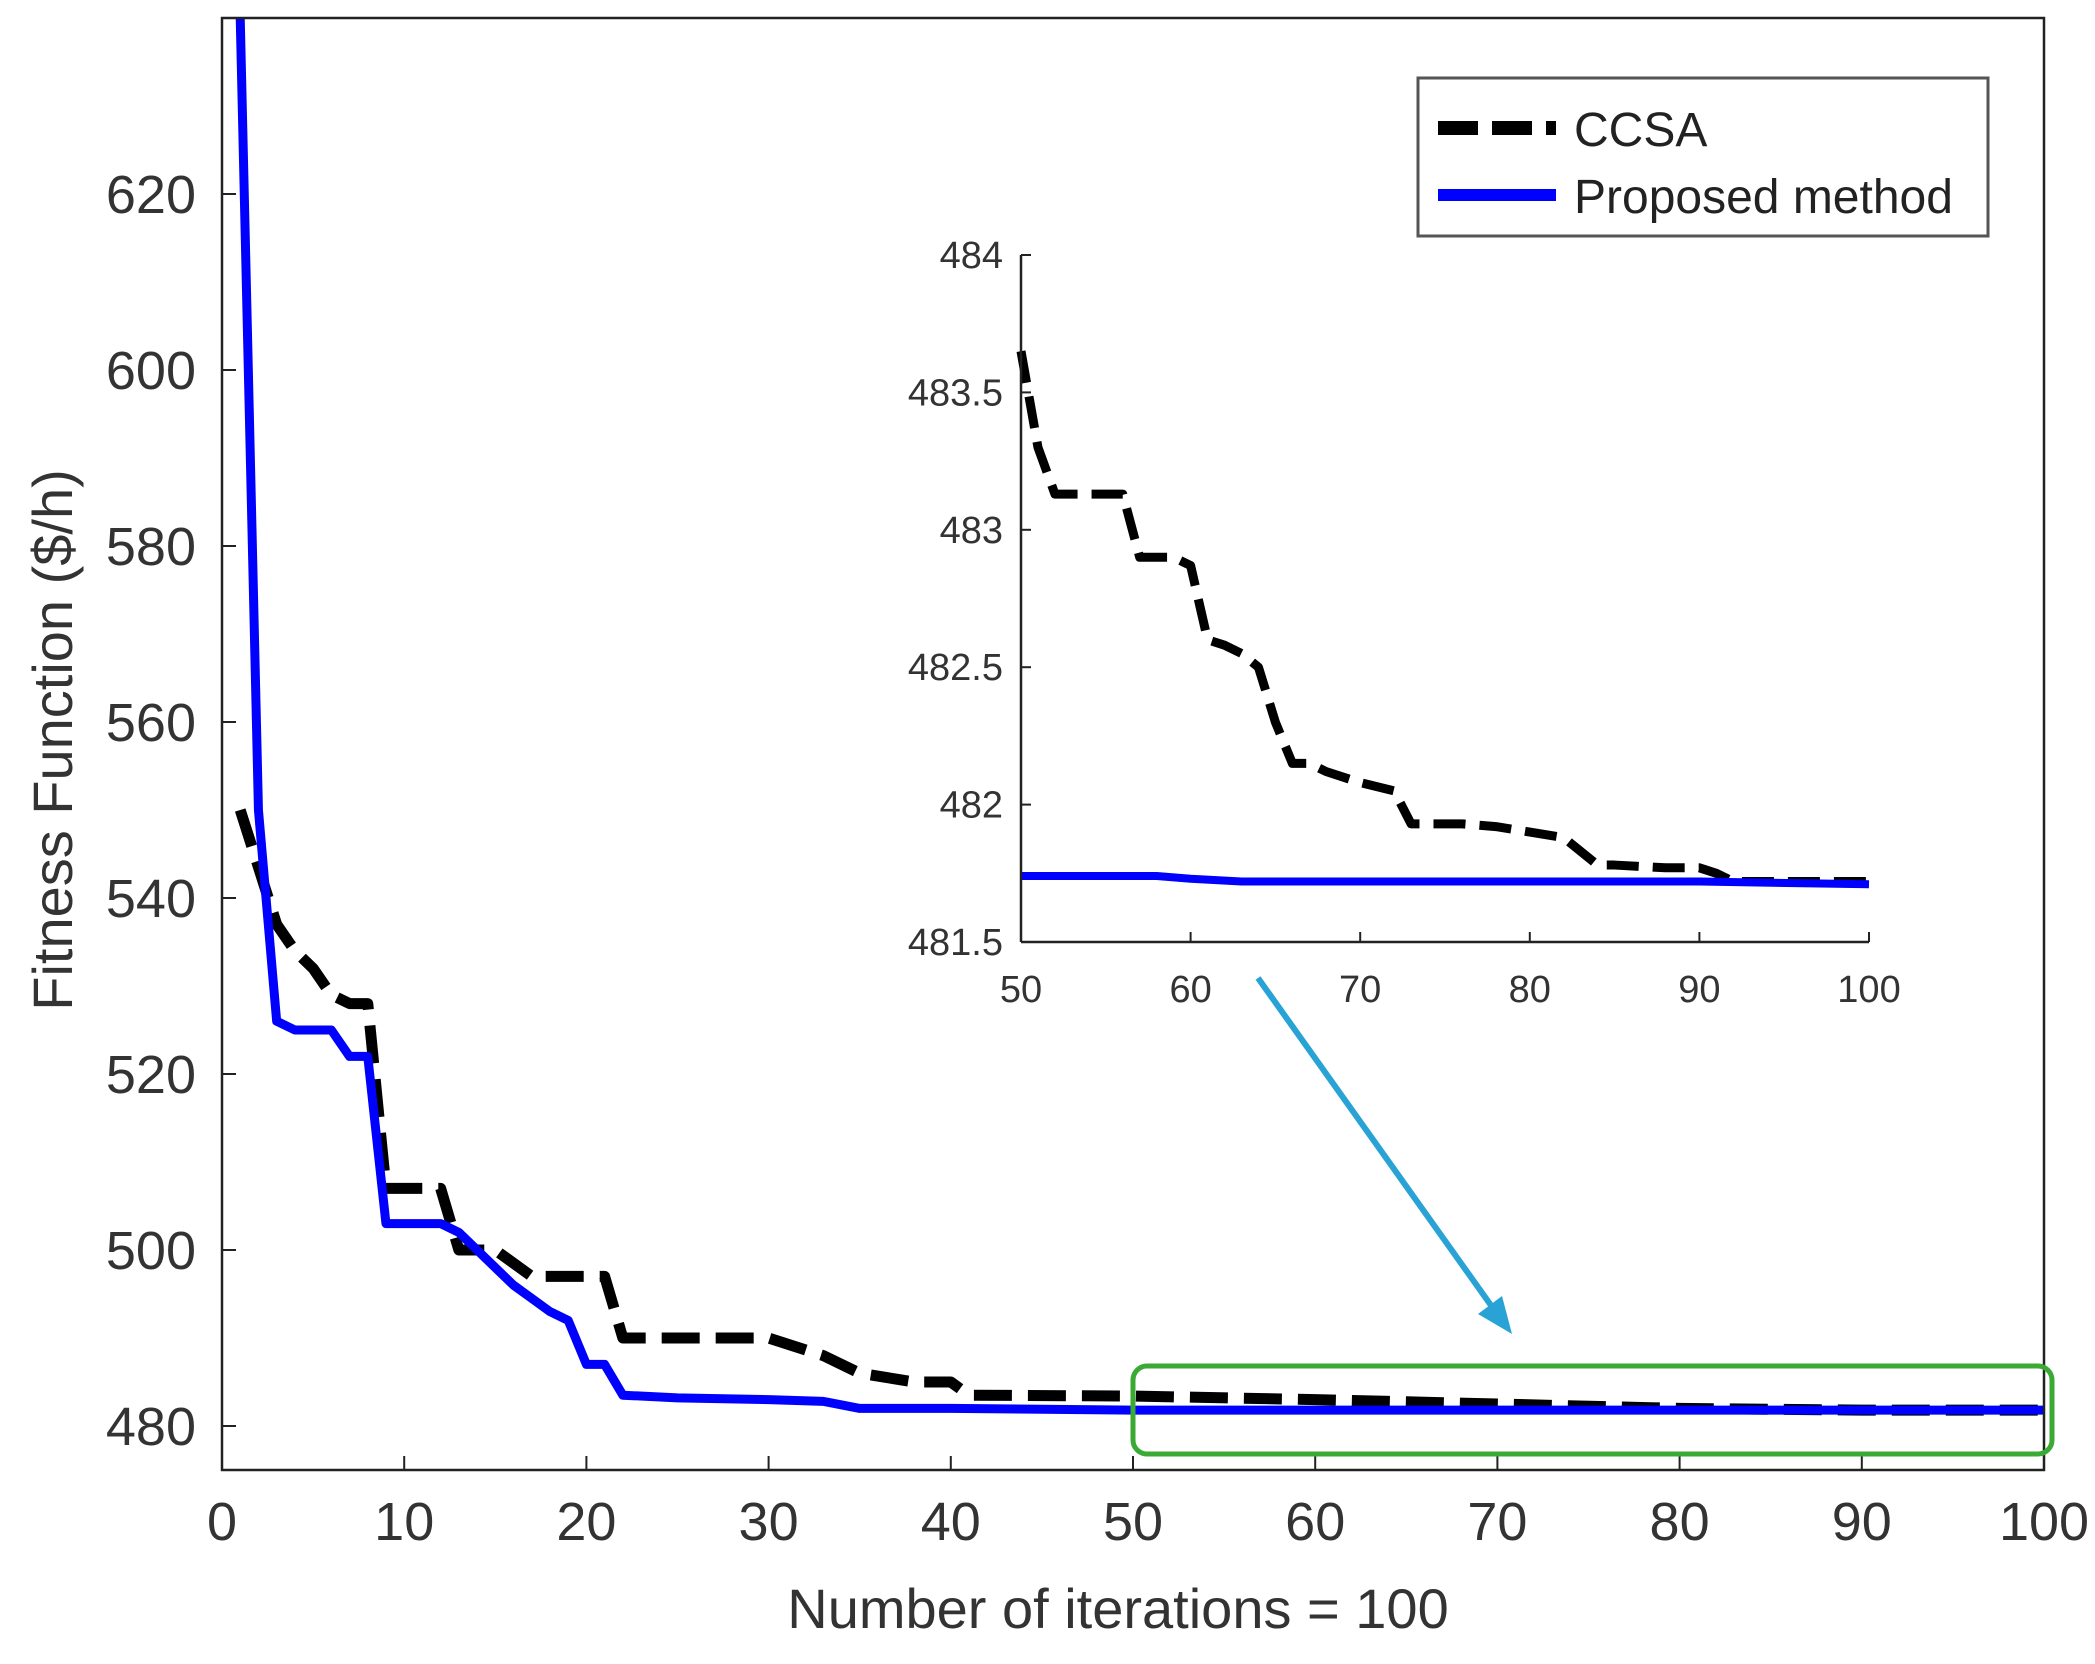 The height and width of the screenshot is (1664, 2095). Describe the element at coordinates (1445, 880) in the screenshot. I see `inset-series-proposed-method` at that location.